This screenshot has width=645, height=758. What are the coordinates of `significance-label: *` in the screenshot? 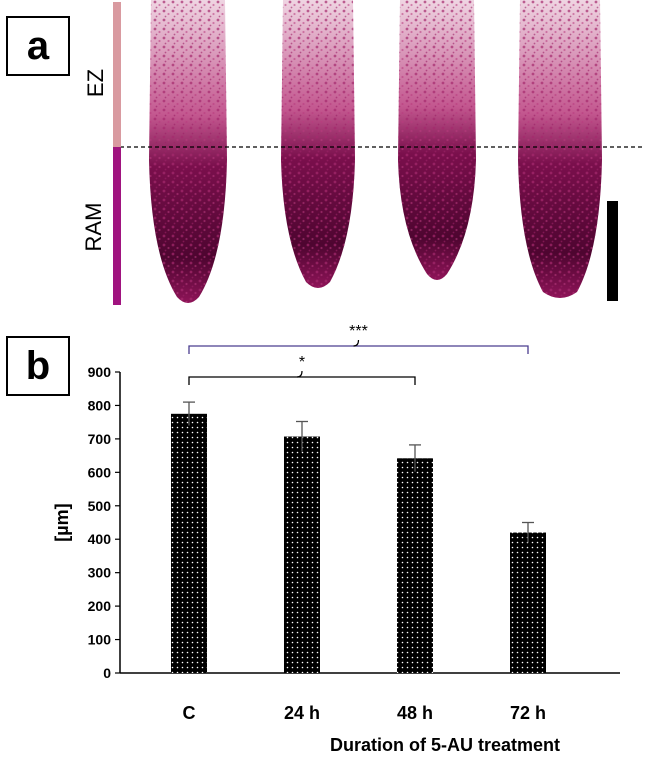 It's located at (302, 362).